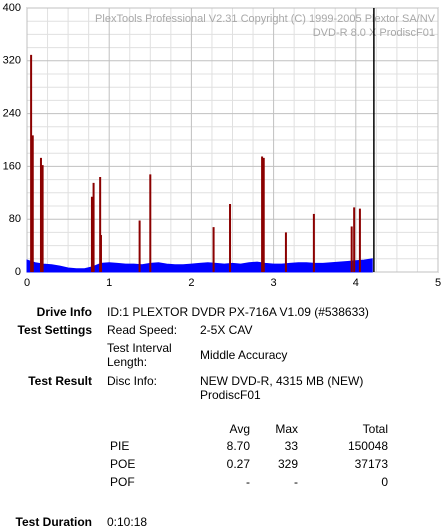  What do you see at coordinates (384, 482) in the screenshot?
I see `cell: 0` at bounding box center [384, 482].